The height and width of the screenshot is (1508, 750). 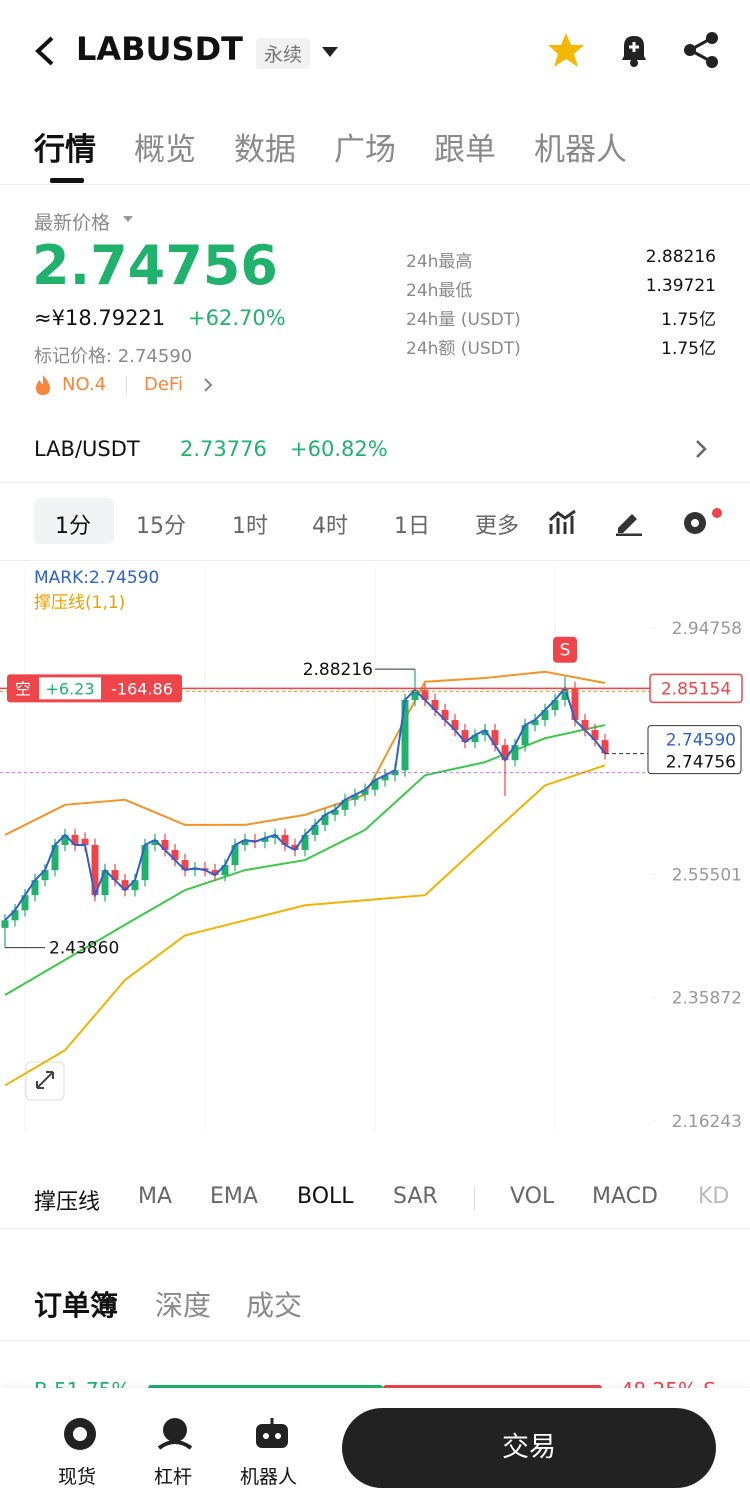 I want to click on chart-legend: MARK:2.74590, so click(x=96, y=578).